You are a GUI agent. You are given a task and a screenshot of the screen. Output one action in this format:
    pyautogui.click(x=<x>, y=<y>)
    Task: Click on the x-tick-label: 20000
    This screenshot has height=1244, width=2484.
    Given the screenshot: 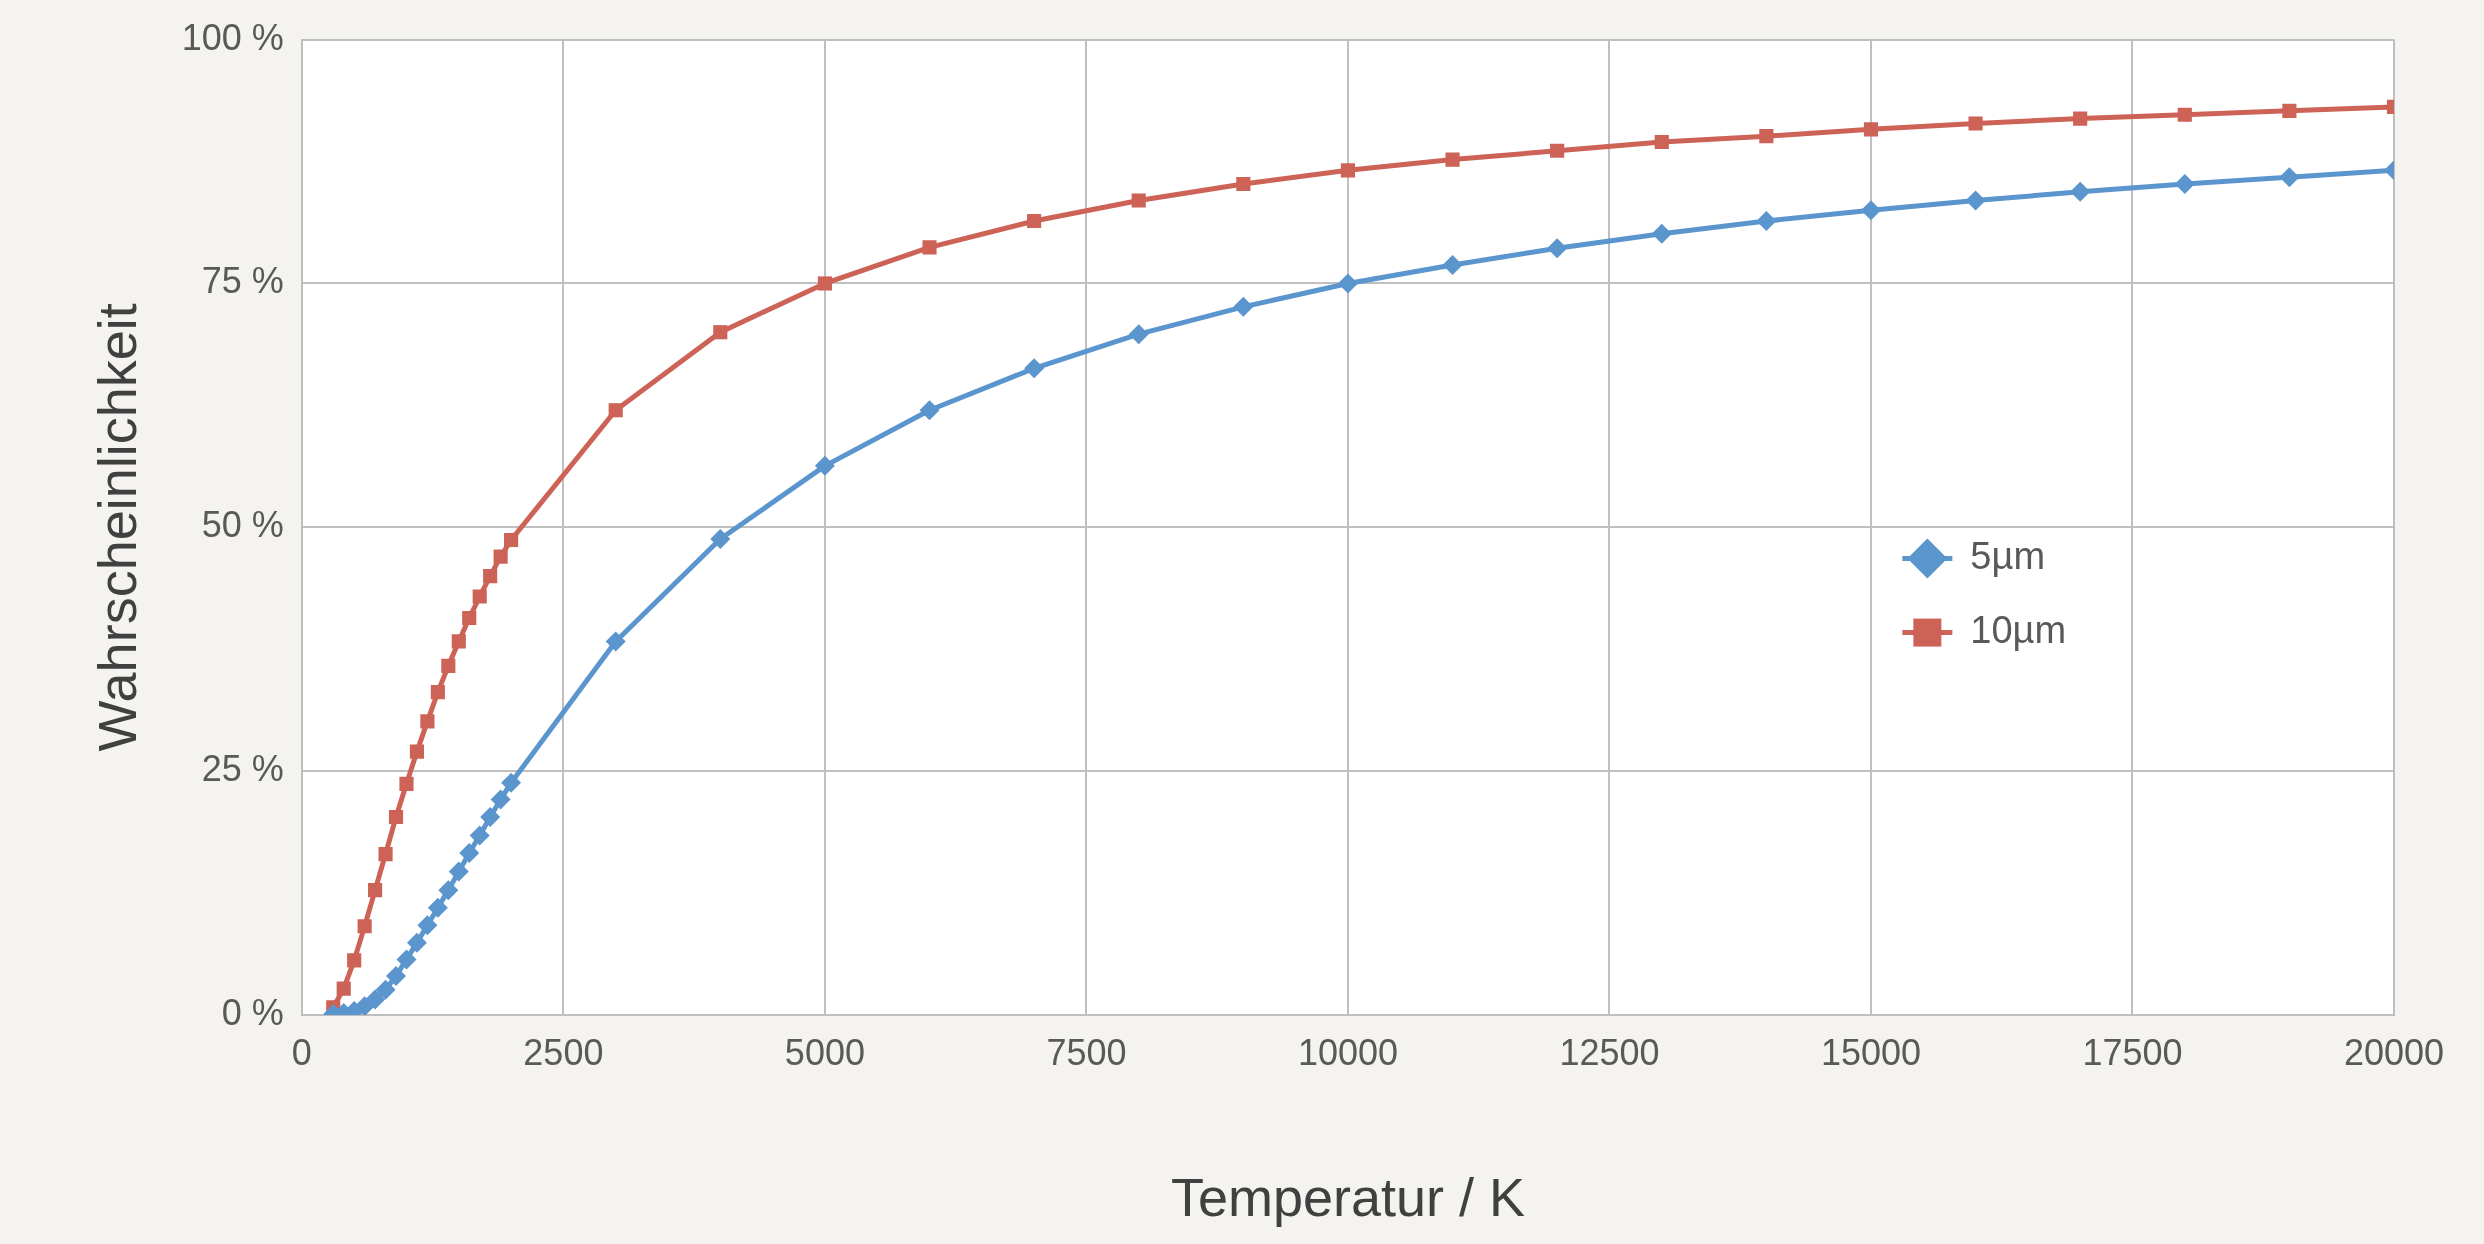 What is the action you would take?
    pyautogui.click(x=2394, y=1052)
    